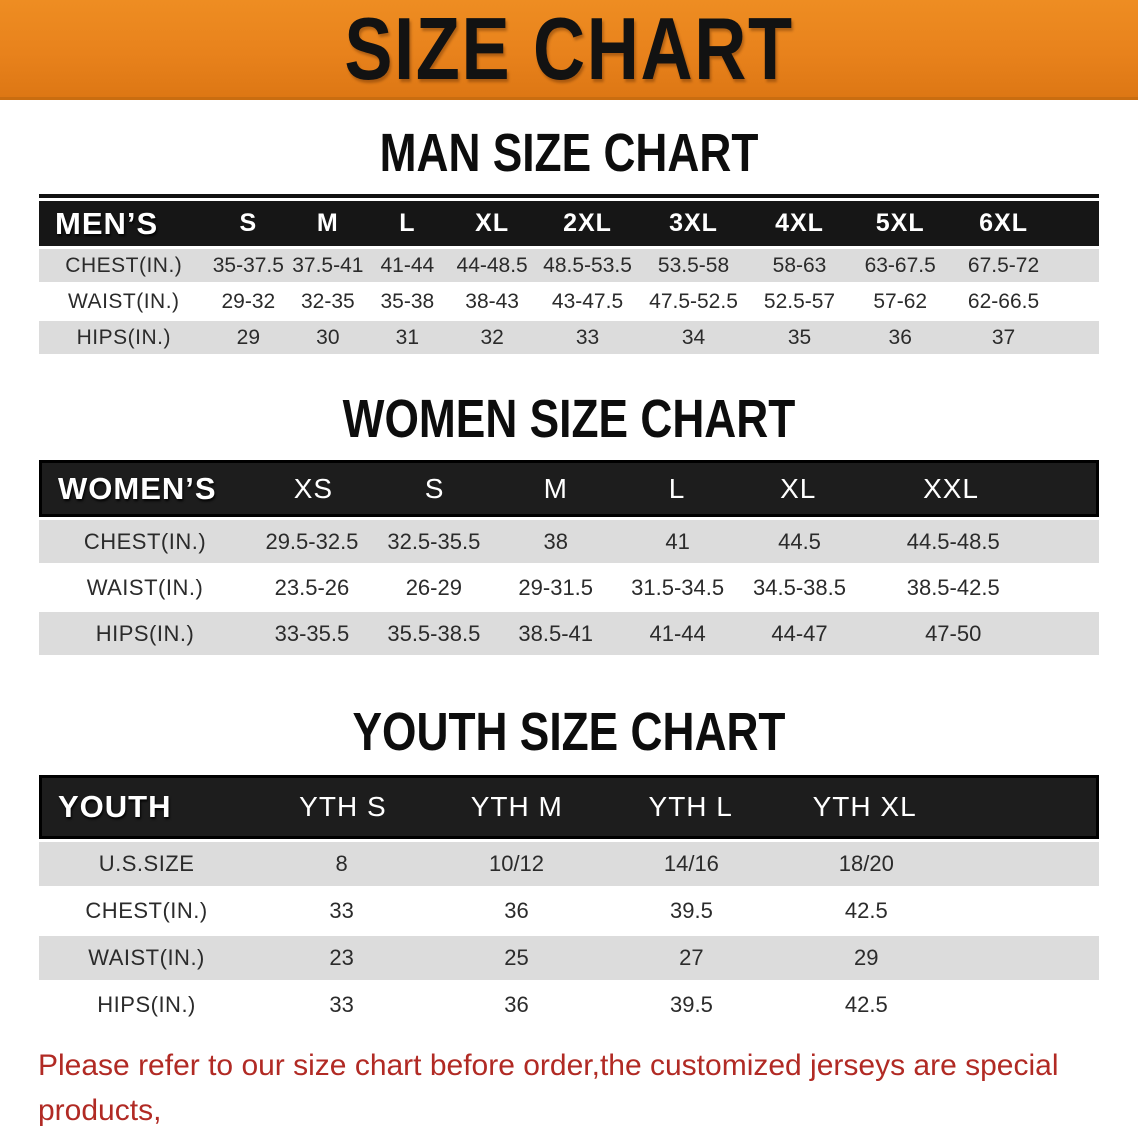  I want to click on value-cell: 23, so click(341, 957).